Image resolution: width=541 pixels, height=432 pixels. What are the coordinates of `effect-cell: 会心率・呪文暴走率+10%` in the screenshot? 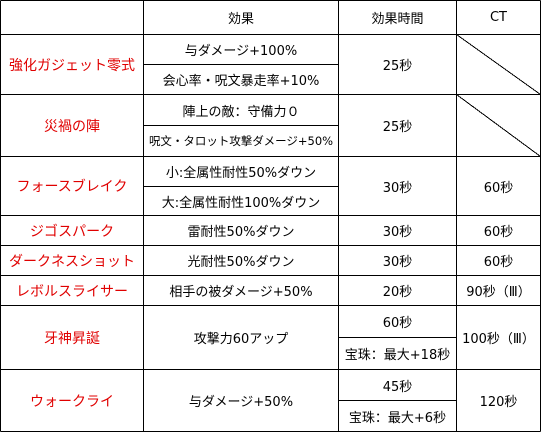 It's located at (241, 81).